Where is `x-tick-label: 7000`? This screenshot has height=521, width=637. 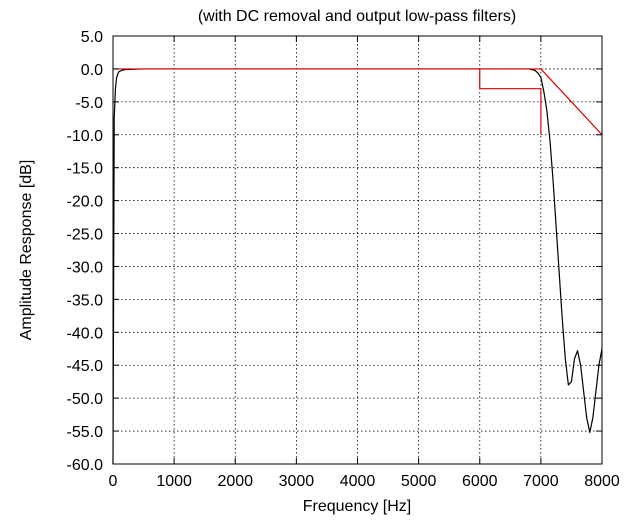 x-tick-label: 7000 is located at coordinates (541, 481).